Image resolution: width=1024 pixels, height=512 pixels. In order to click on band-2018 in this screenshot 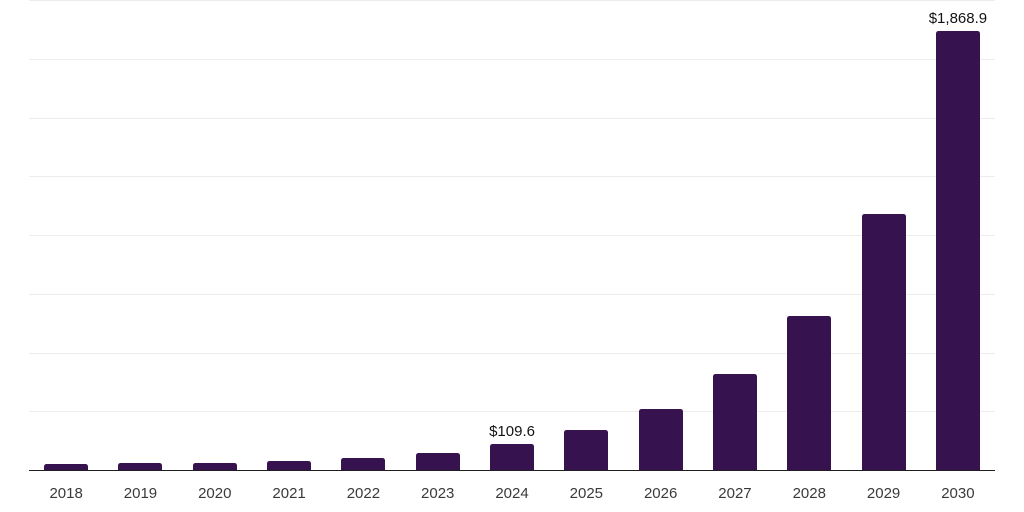, I will do `click(66, 235)`.